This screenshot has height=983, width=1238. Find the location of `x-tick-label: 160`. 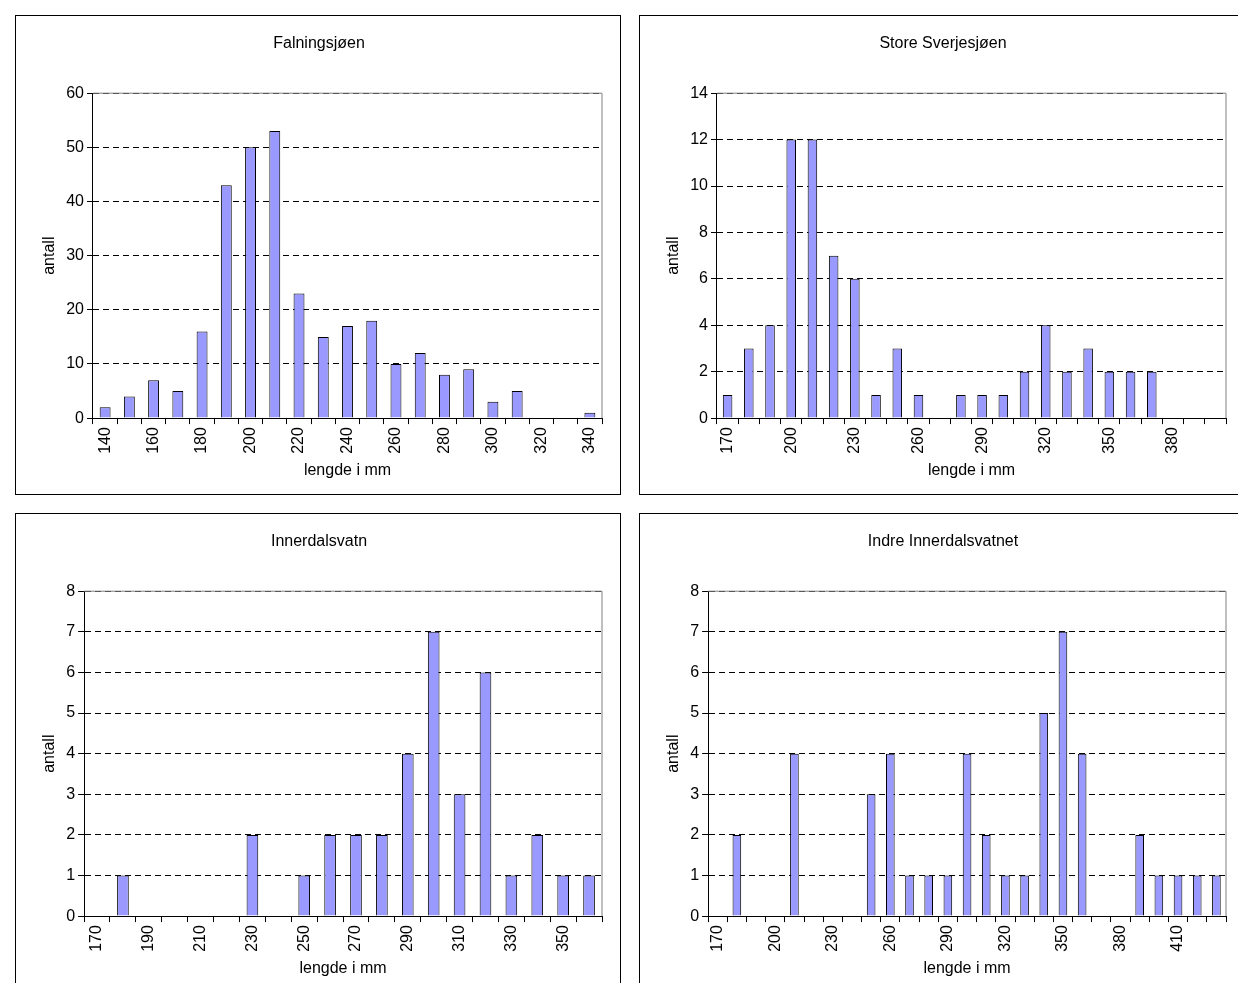

x-tick-label: 160 is located at coordinates (152, 440).